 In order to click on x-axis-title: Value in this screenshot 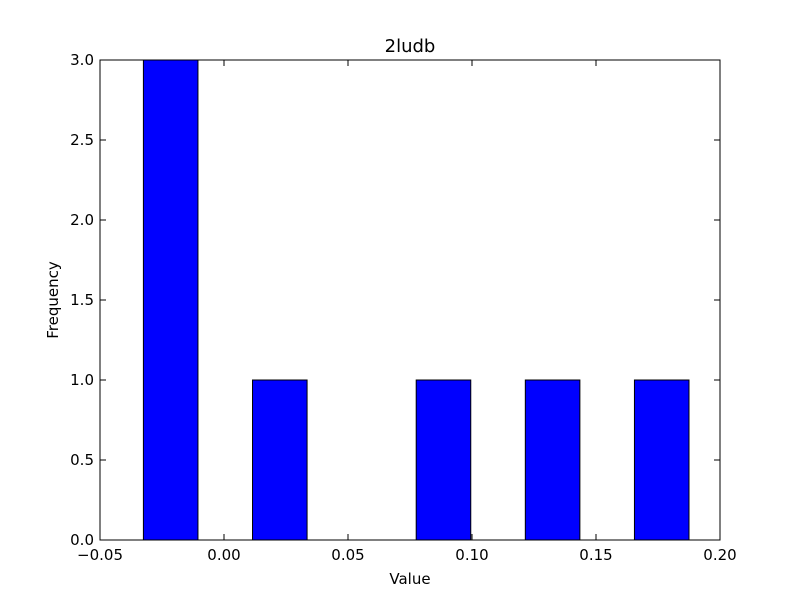, I will do `click(409, 579)`.